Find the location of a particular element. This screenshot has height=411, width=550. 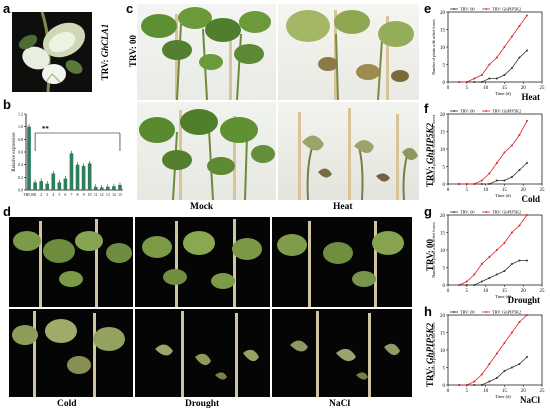

panel-c-photo-mock-silenced is located at coordinates (206, 151).